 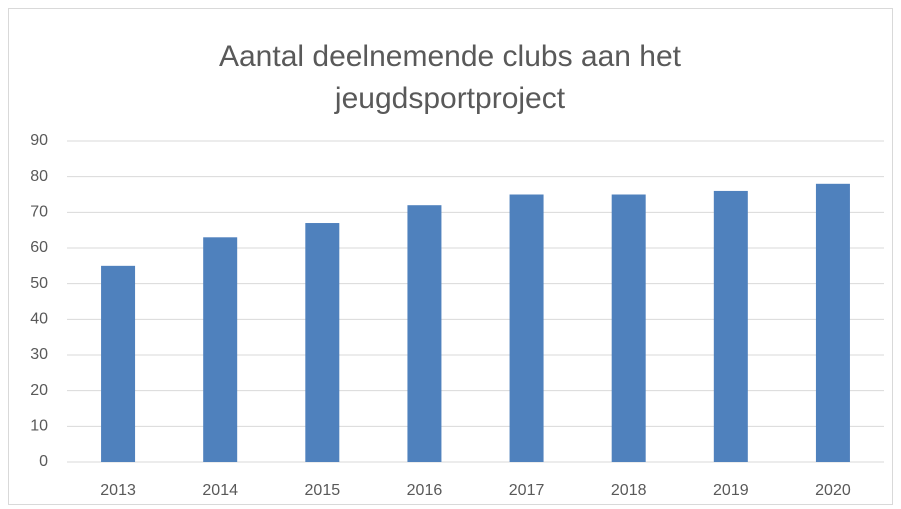 What do you see at coordinates (39, 319) in the screenshot?
I see `y-tick-label: 40` at bounding box center [39, 319].